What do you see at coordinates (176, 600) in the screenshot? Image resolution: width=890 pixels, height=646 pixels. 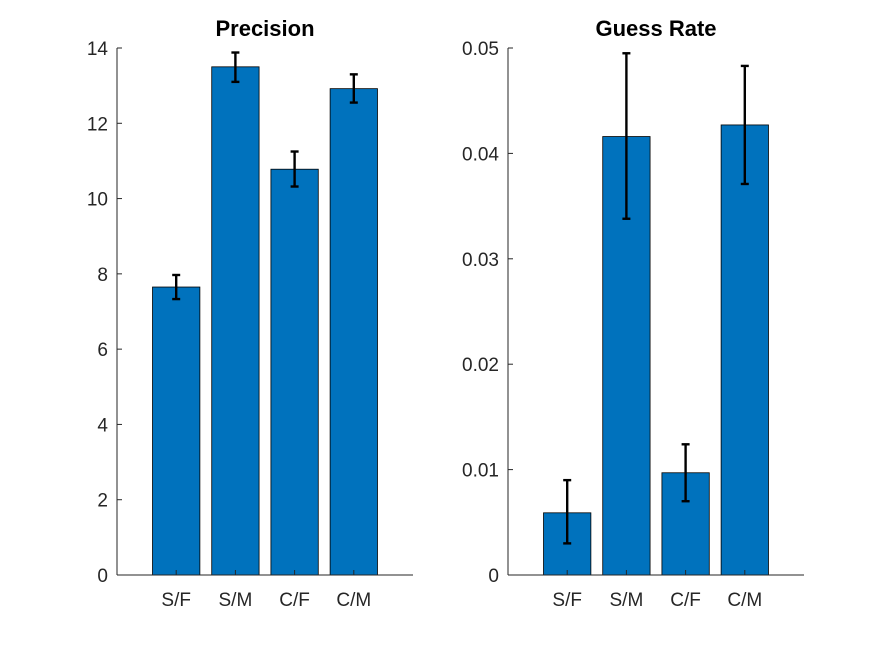 I see `precision-xtick-label: S/F` at bounding box center [176, 600].